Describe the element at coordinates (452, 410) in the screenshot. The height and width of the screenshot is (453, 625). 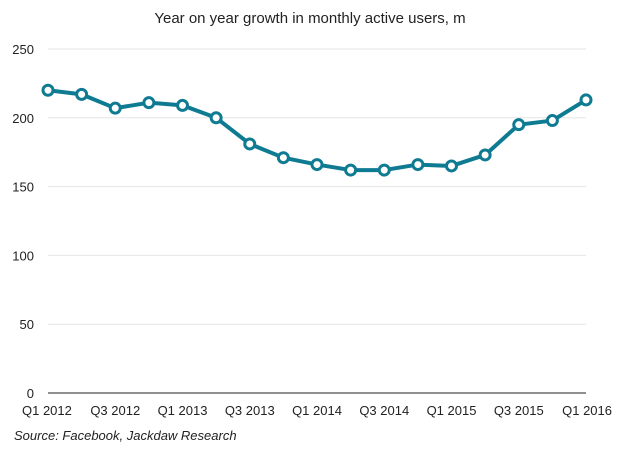
I see `x-tick-label: Q1 2015` at that location.